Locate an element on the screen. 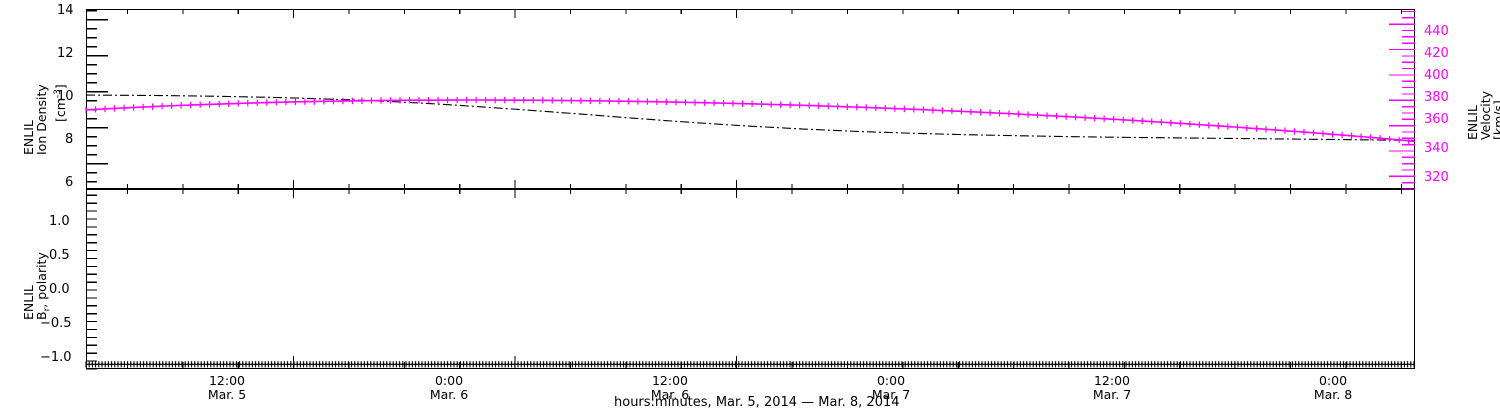 The height and width of the screenshot is (410, 1500). top-right-ytick-label-340: 340 is located at coordinates (1436, 148).